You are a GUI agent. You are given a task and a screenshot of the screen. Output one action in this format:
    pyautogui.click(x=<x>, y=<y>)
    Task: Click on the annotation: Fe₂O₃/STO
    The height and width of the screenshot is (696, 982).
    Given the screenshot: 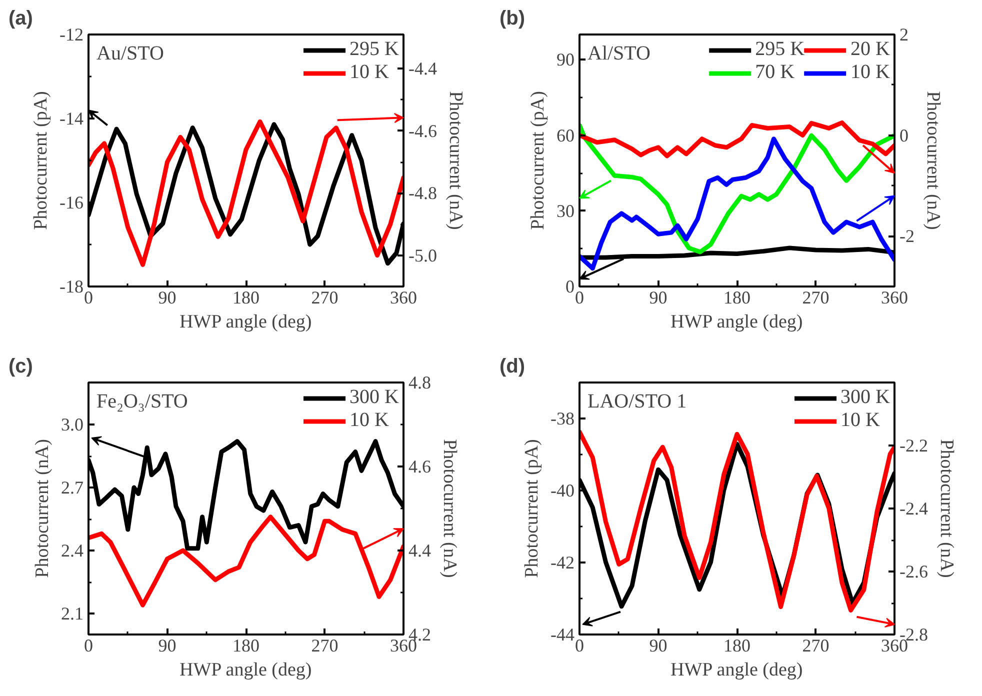 What is the action you would take?
    pyautogui.click(x=142, y=401)
    